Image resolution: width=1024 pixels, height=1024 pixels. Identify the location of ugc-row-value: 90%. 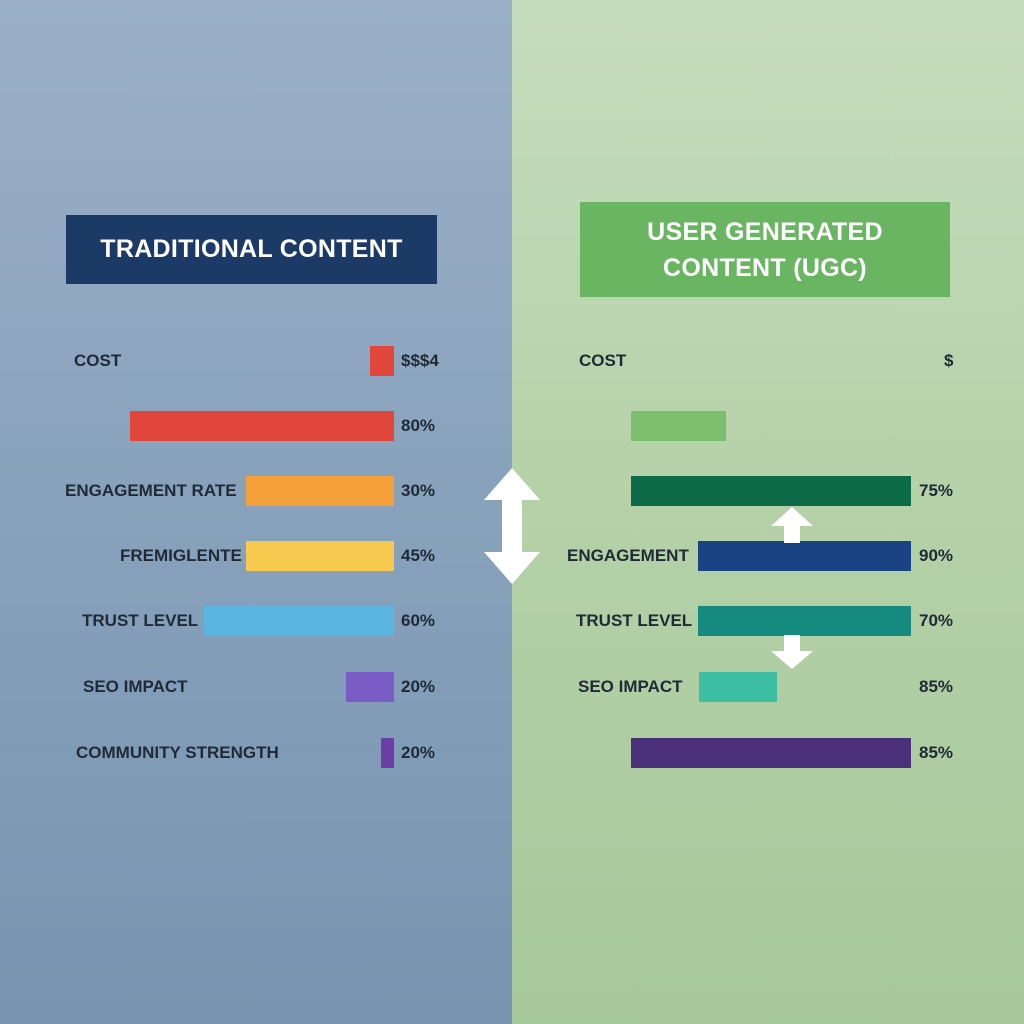
(936, 555).